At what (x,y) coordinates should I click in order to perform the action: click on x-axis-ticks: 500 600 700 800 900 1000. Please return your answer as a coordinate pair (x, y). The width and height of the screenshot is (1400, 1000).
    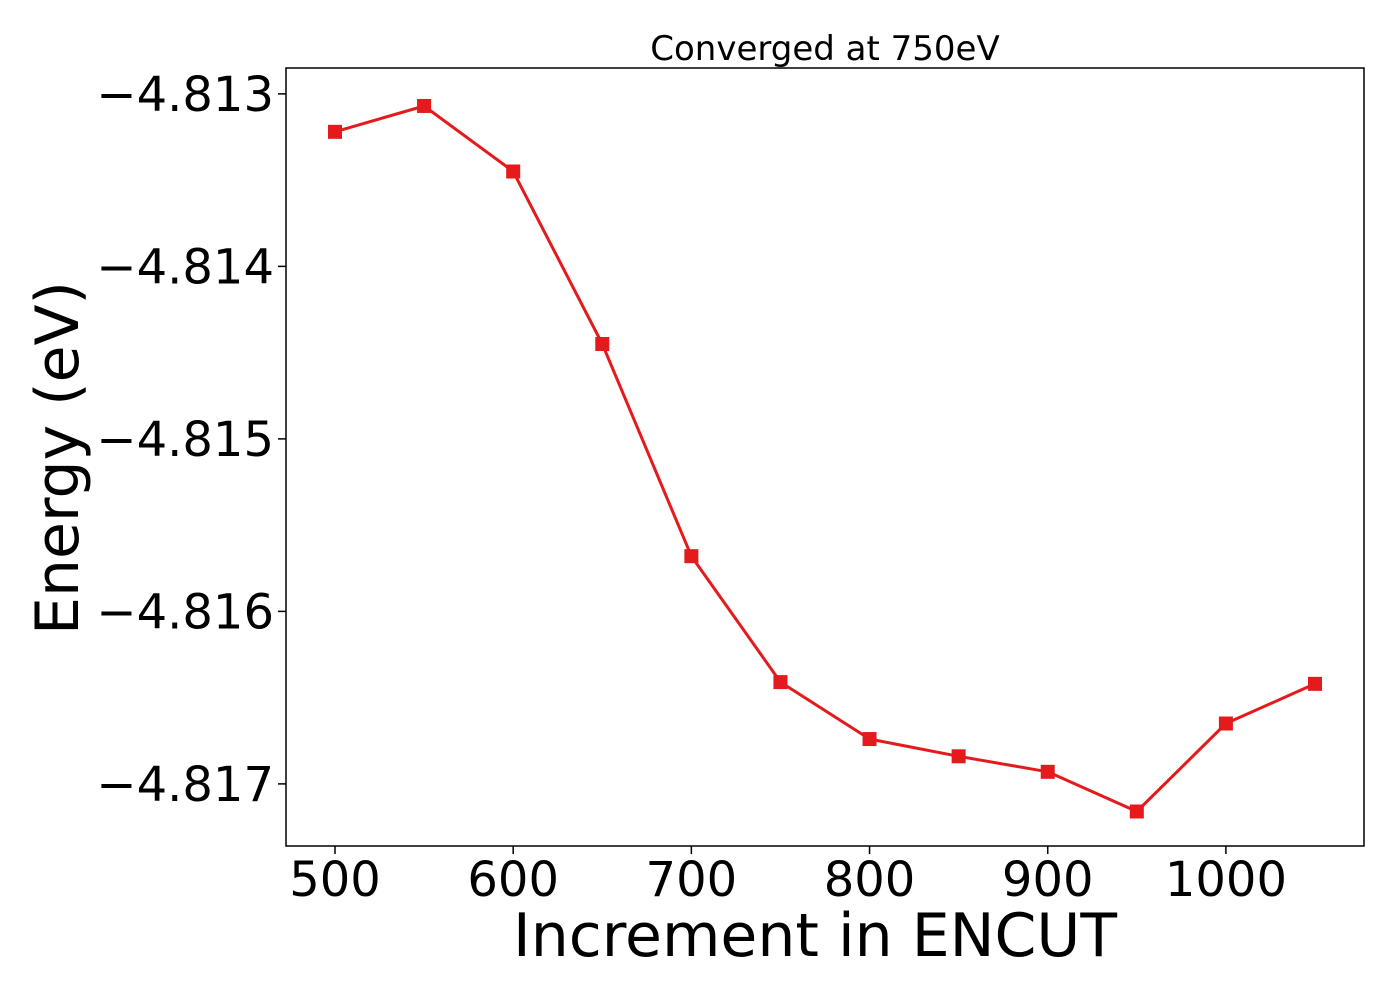
    Looking at the image, I should click on (788, 877).